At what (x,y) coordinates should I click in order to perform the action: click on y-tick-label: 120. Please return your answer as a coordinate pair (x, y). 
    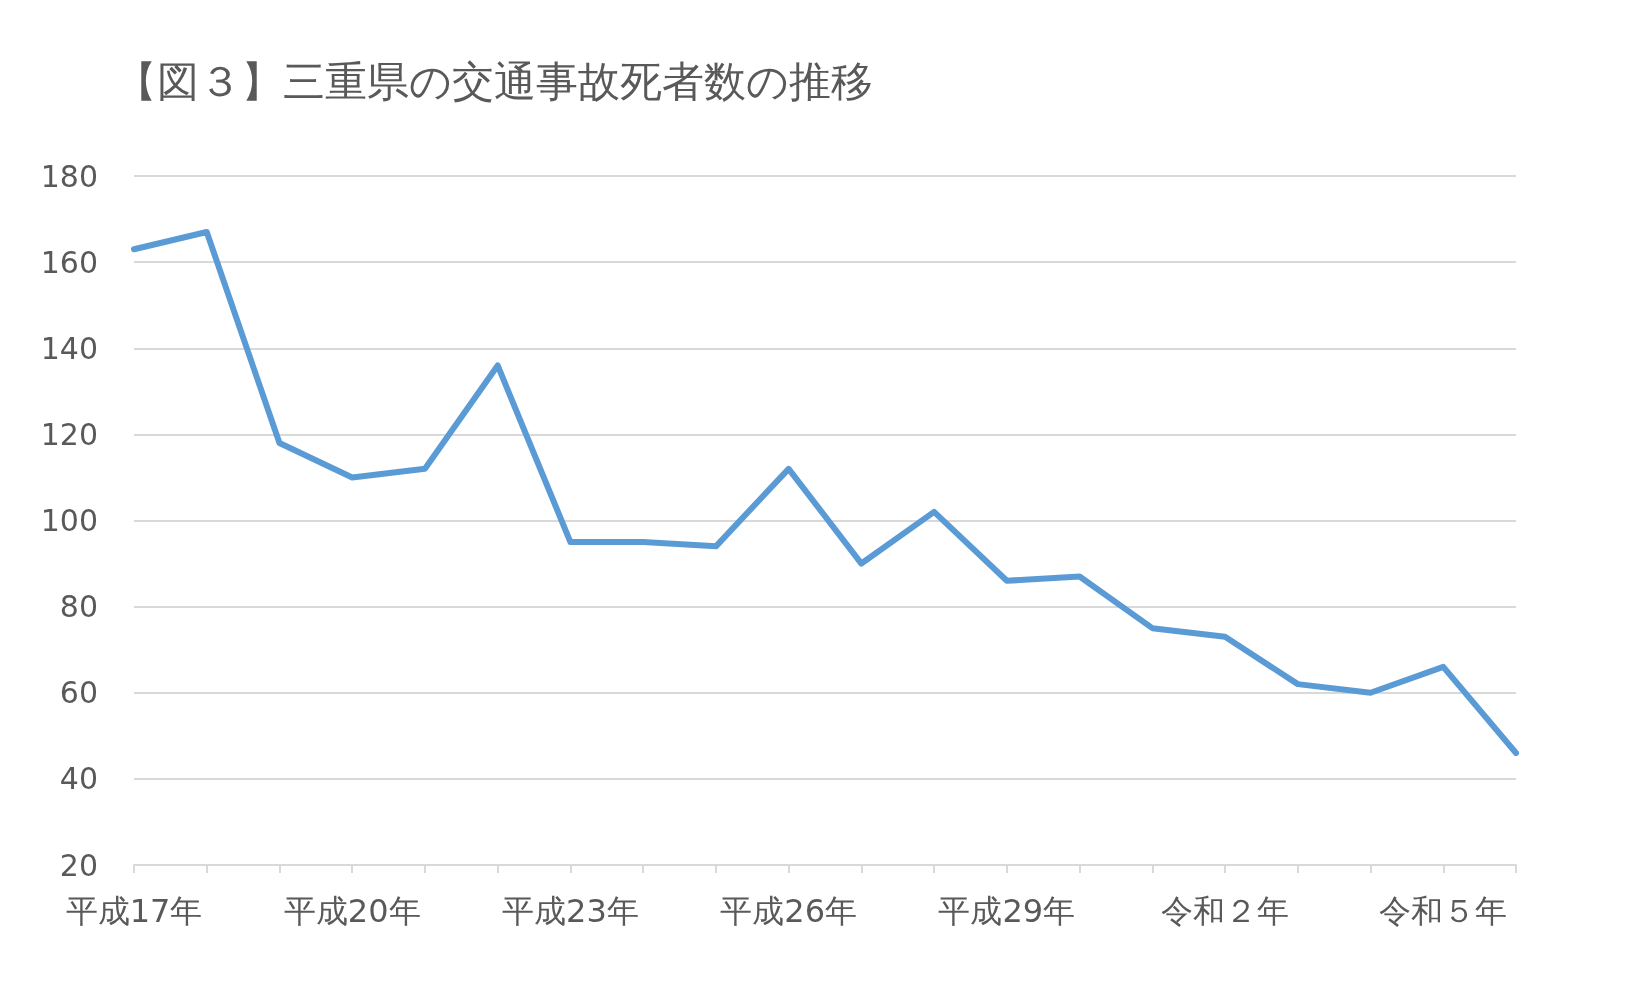
    Looking at the image, I should click on (69, 434).